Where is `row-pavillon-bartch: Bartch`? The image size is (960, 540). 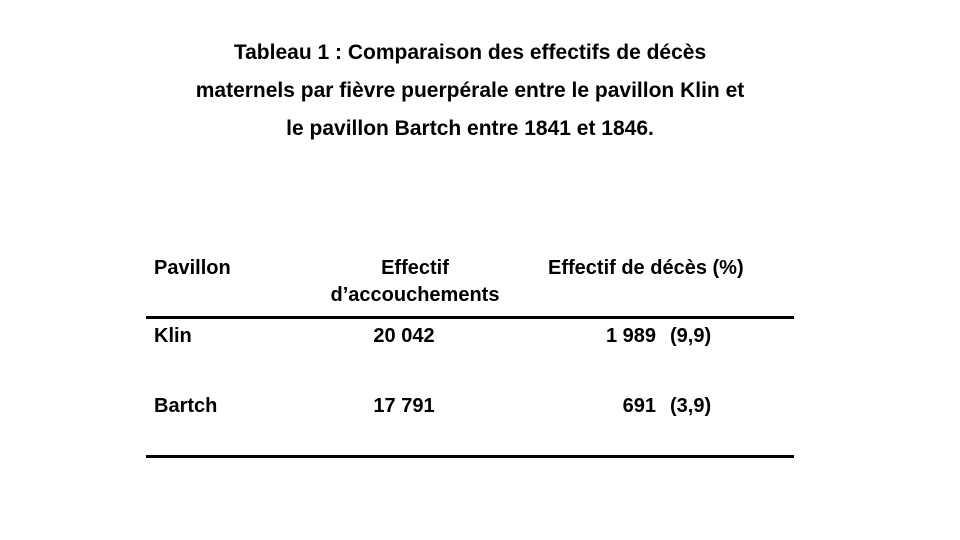 row-pavillon-bartch: Bartch is located at coordinates (186, 406).